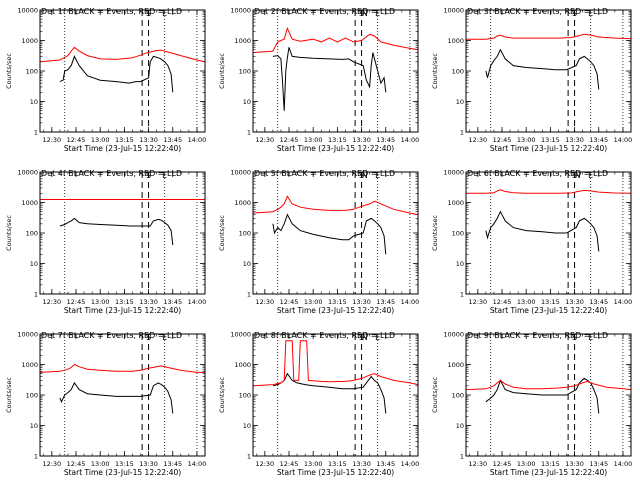 The width and height of the screenshot is (640, 480). I want to click on chart-title: Det 6f BLACK = Events, RED = LLD, so click(537, 173).